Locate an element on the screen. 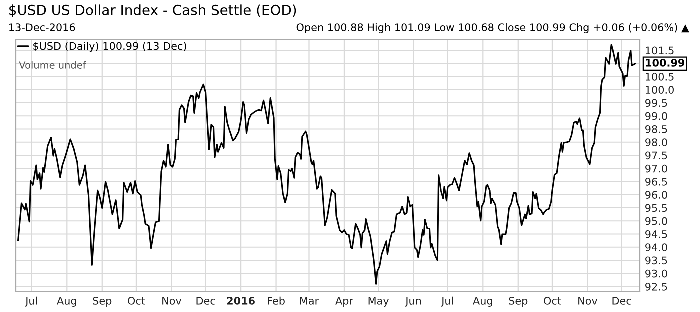  legend-label: $USD (Daily) 100.99 (13 Dec) is located at coordinates (110, 47).